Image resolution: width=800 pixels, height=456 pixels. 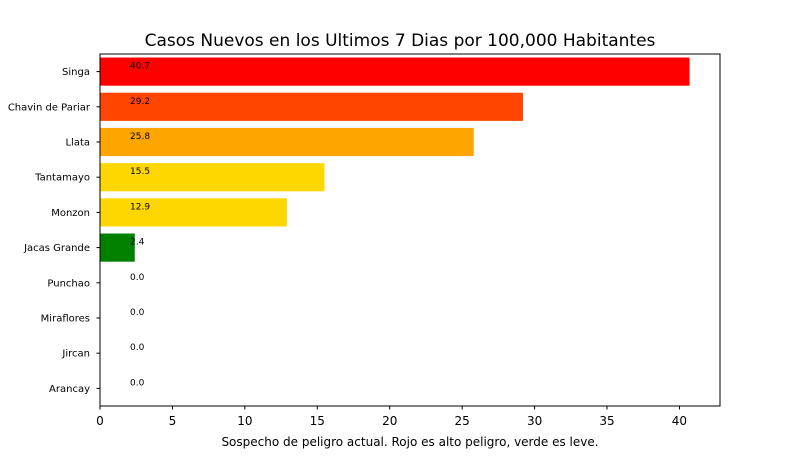 I want to click on x-tick-label: 25, so click(x=462, y=421).